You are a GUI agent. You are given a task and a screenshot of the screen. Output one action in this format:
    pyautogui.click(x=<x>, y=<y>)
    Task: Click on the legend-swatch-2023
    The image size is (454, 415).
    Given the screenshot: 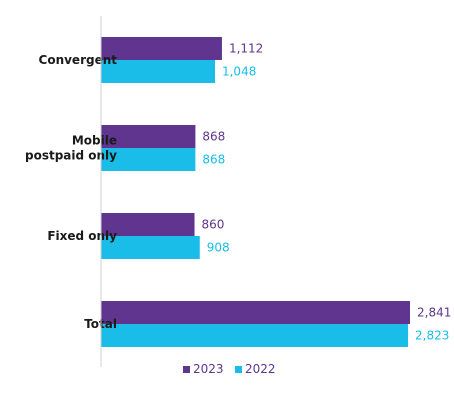 What is the action you would take?
    pyautogui.click(x=186, y=369)
    